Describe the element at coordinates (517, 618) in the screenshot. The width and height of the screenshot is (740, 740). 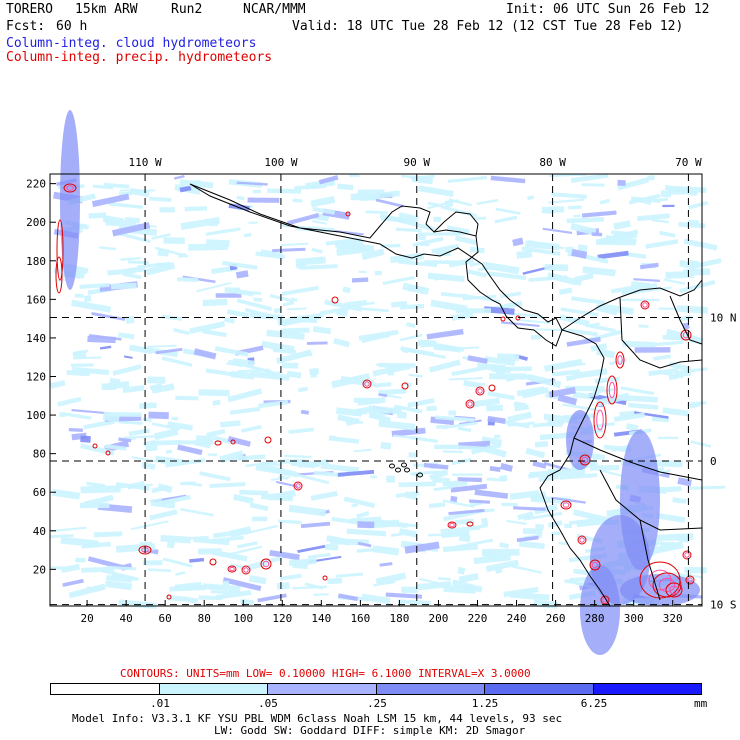
I see `x-tick-label: 240` at that location.